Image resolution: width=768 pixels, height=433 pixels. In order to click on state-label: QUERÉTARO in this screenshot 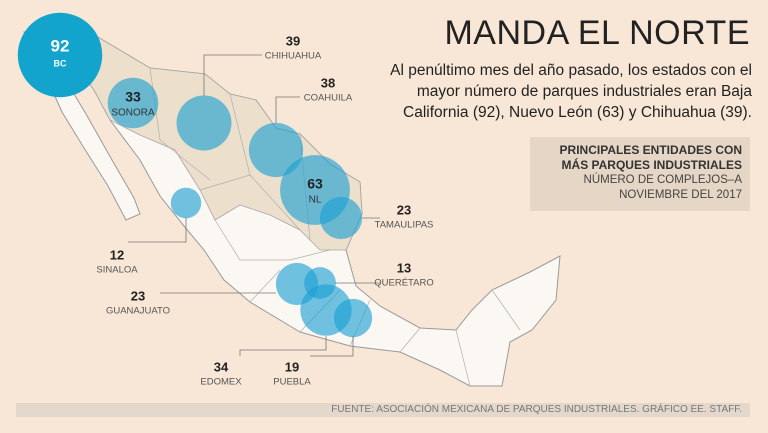, I will do `click(403, 283)`.